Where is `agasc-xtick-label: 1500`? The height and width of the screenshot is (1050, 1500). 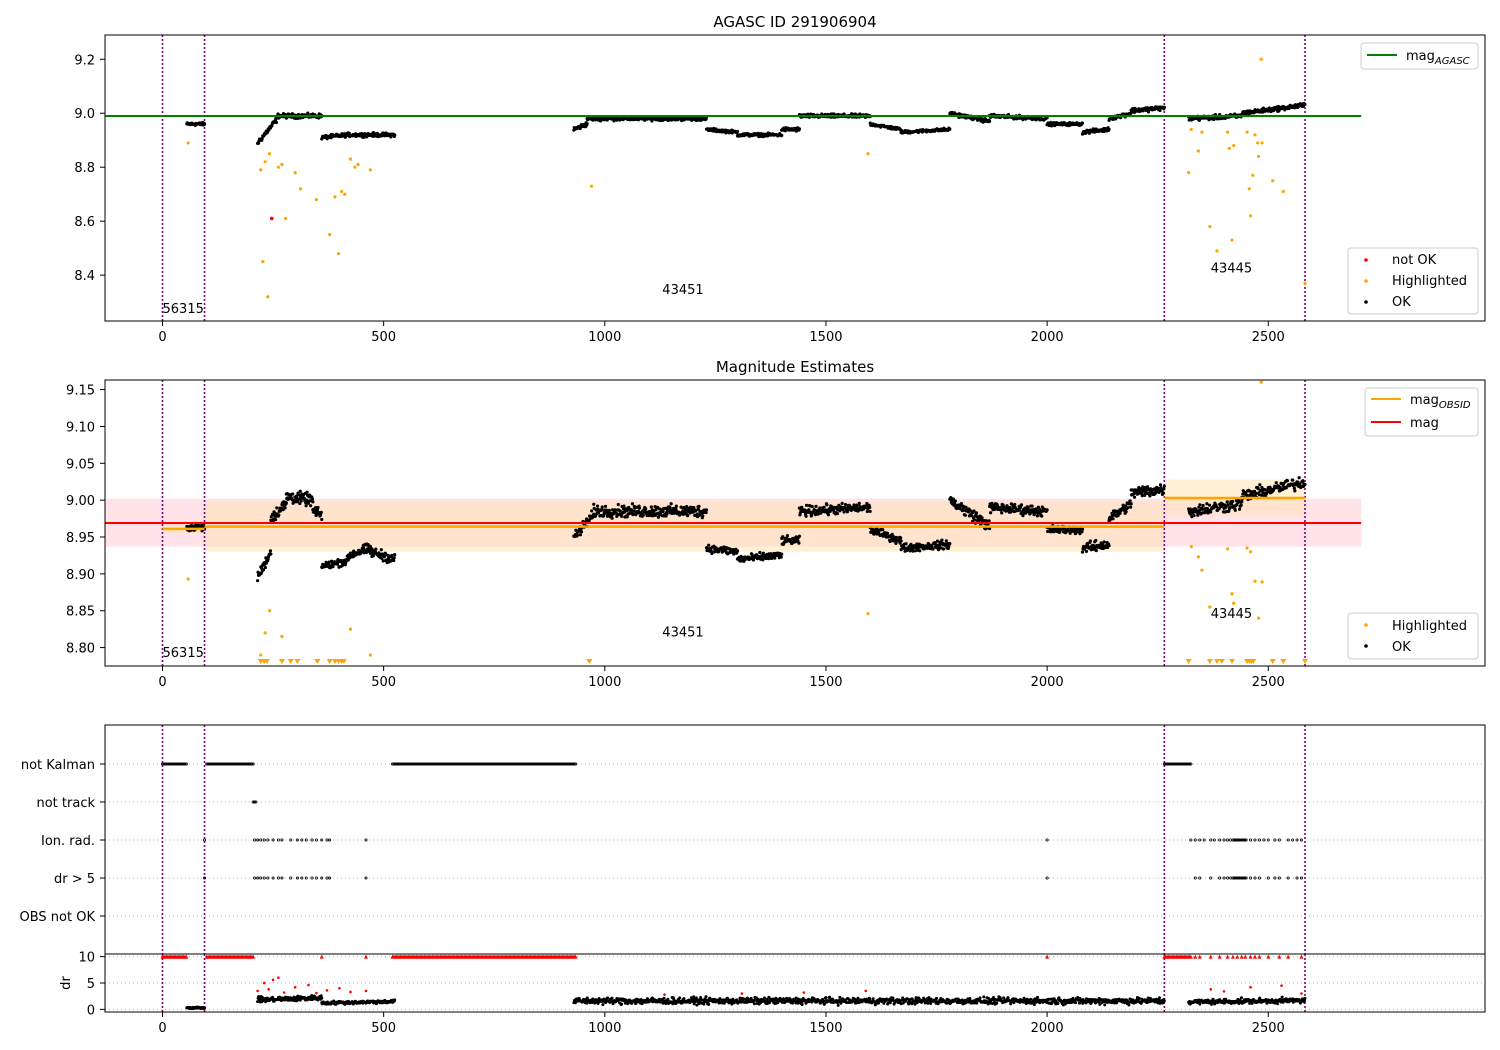 agasc-xtick-label: 1500 is located at coordinates (825, 337).